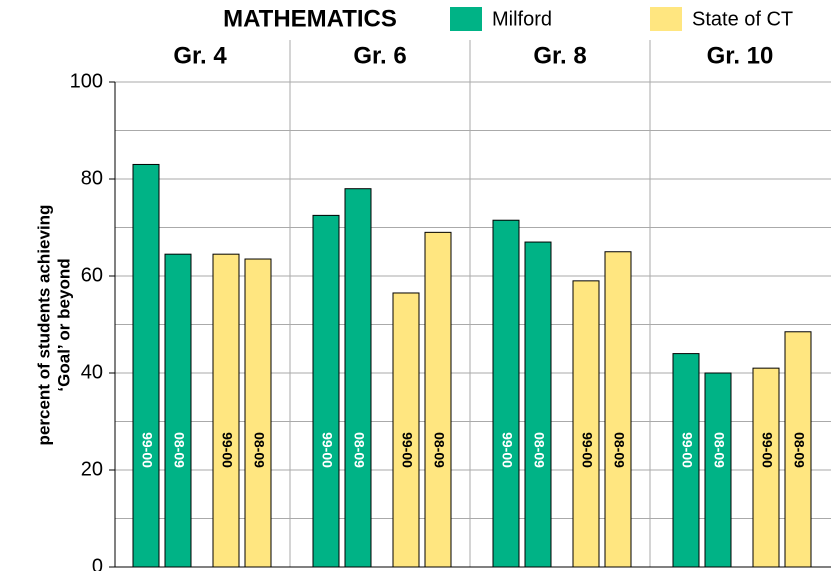 The width and height of the screenshot is (831, 571). Describe the element at coordinates (92, 469) in the screenshot. I see `y-tick-label: 20` at that location.